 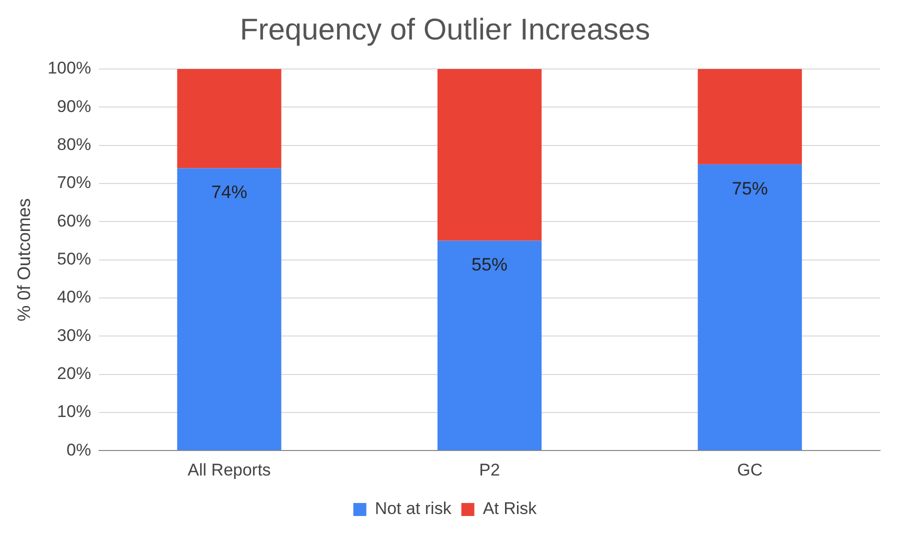 I want to click on y-tick-label: 30%, so click(x=74, y=335).